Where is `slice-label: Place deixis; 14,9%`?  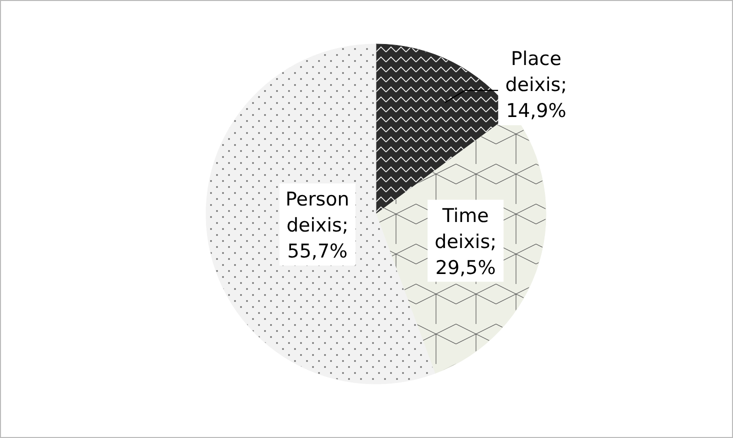 slice-label: Place deixis; 14,9% is located at coordinates (536, 85).